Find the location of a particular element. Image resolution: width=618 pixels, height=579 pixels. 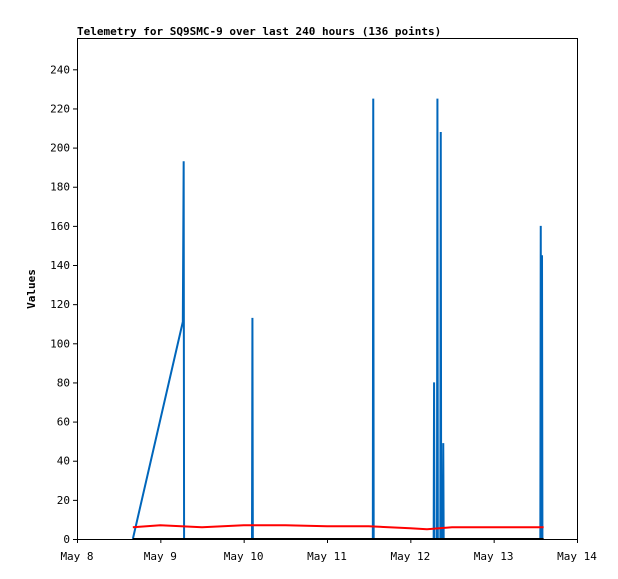

y-tick-label: 20 is located at coordinates (63, 500).